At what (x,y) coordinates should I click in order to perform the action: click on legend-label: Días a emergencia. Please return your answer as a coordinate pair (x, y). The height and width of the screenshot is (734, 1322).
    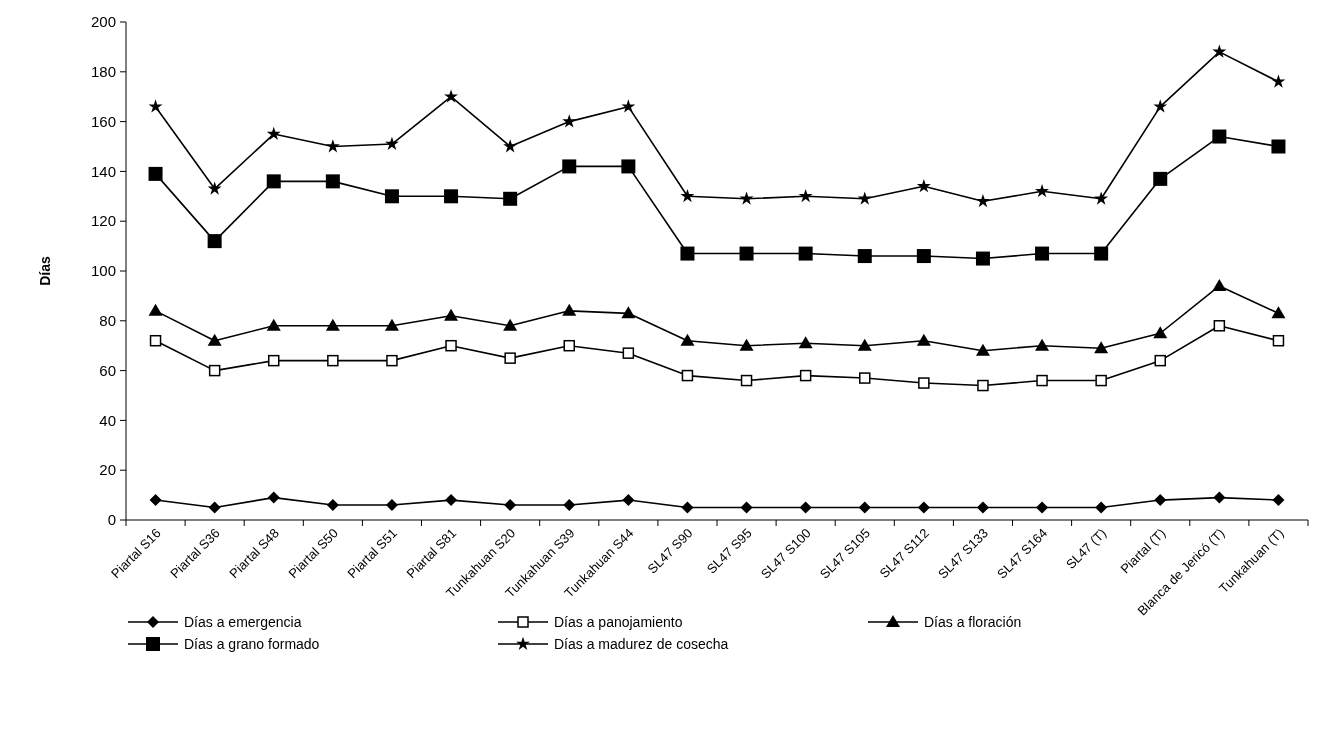
    Looking at the image, I should click on (243, 621).